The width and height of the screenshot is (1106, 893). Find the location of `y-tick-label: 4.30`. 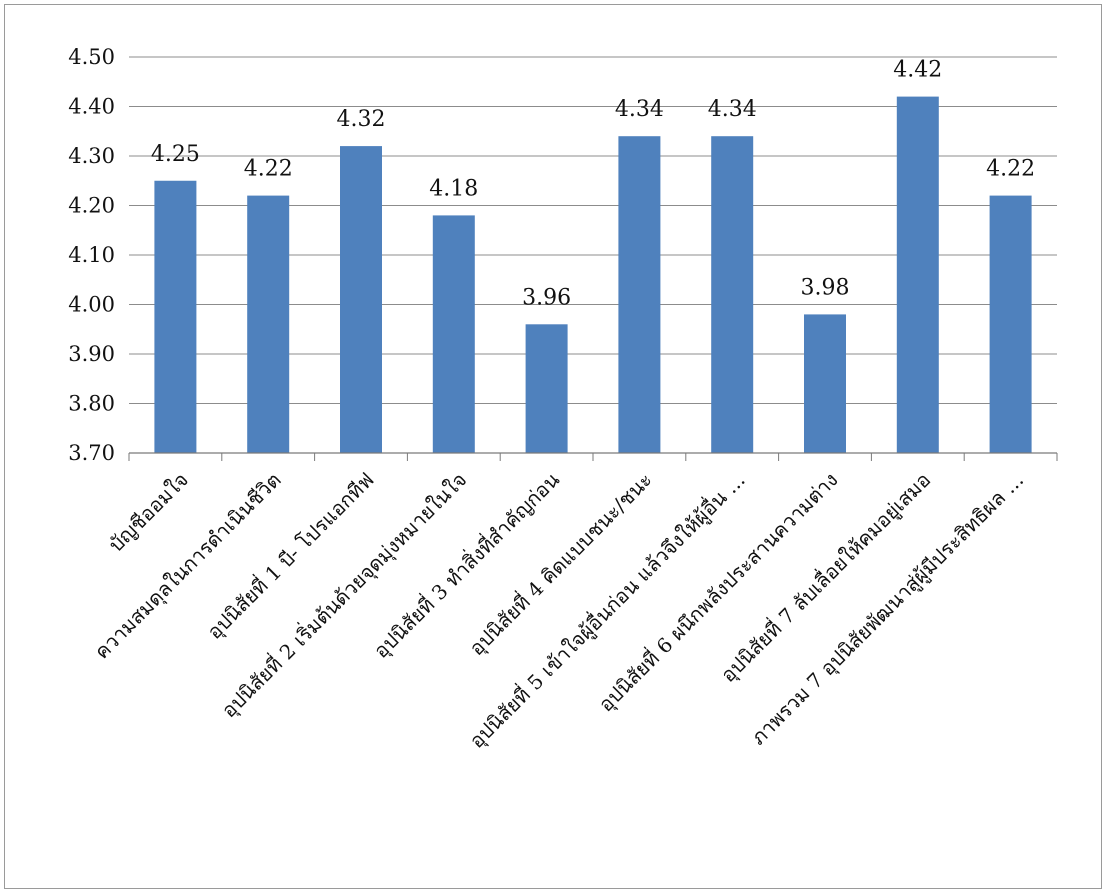

y-tick-label: 4.30 is located at coordinates (91, 156).